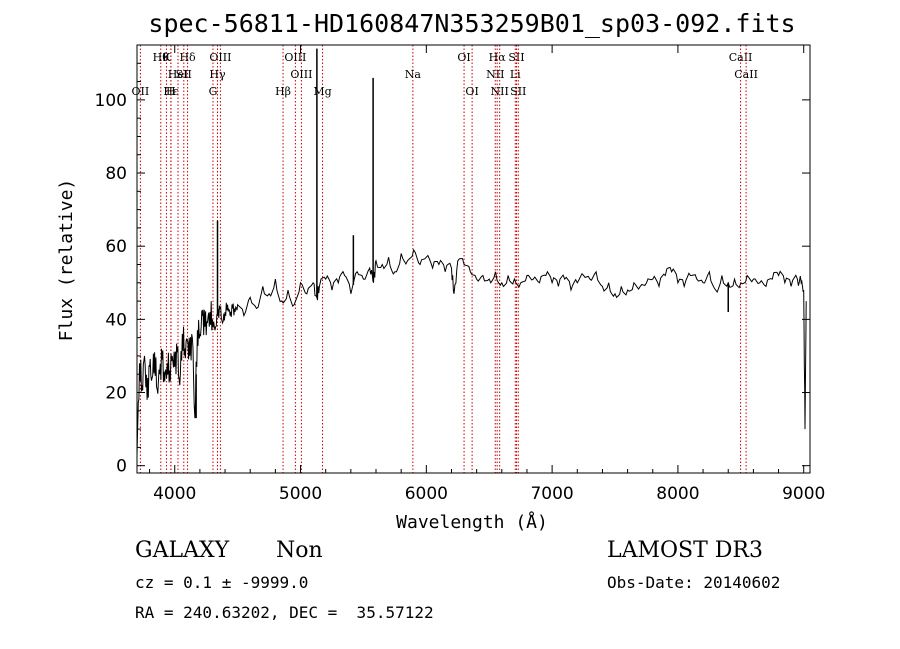  I want to click on y-tick-label: 0, so click(121, 467).